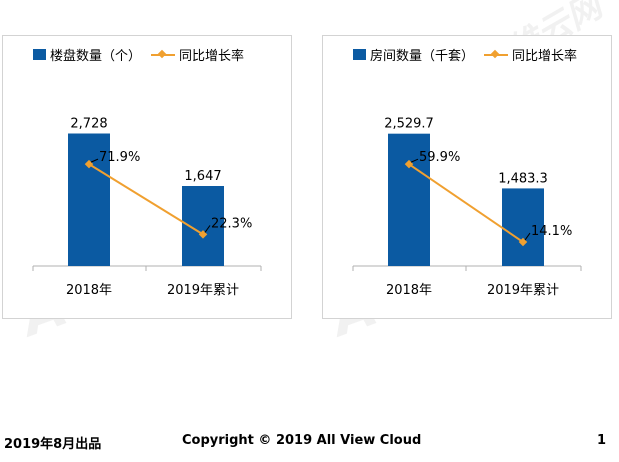 The height and width of the screenshot is (462, 619). Describe the element at coordinates (439, 157) in the screenshot. I see `growth-label-0: 59.9%` at that location.